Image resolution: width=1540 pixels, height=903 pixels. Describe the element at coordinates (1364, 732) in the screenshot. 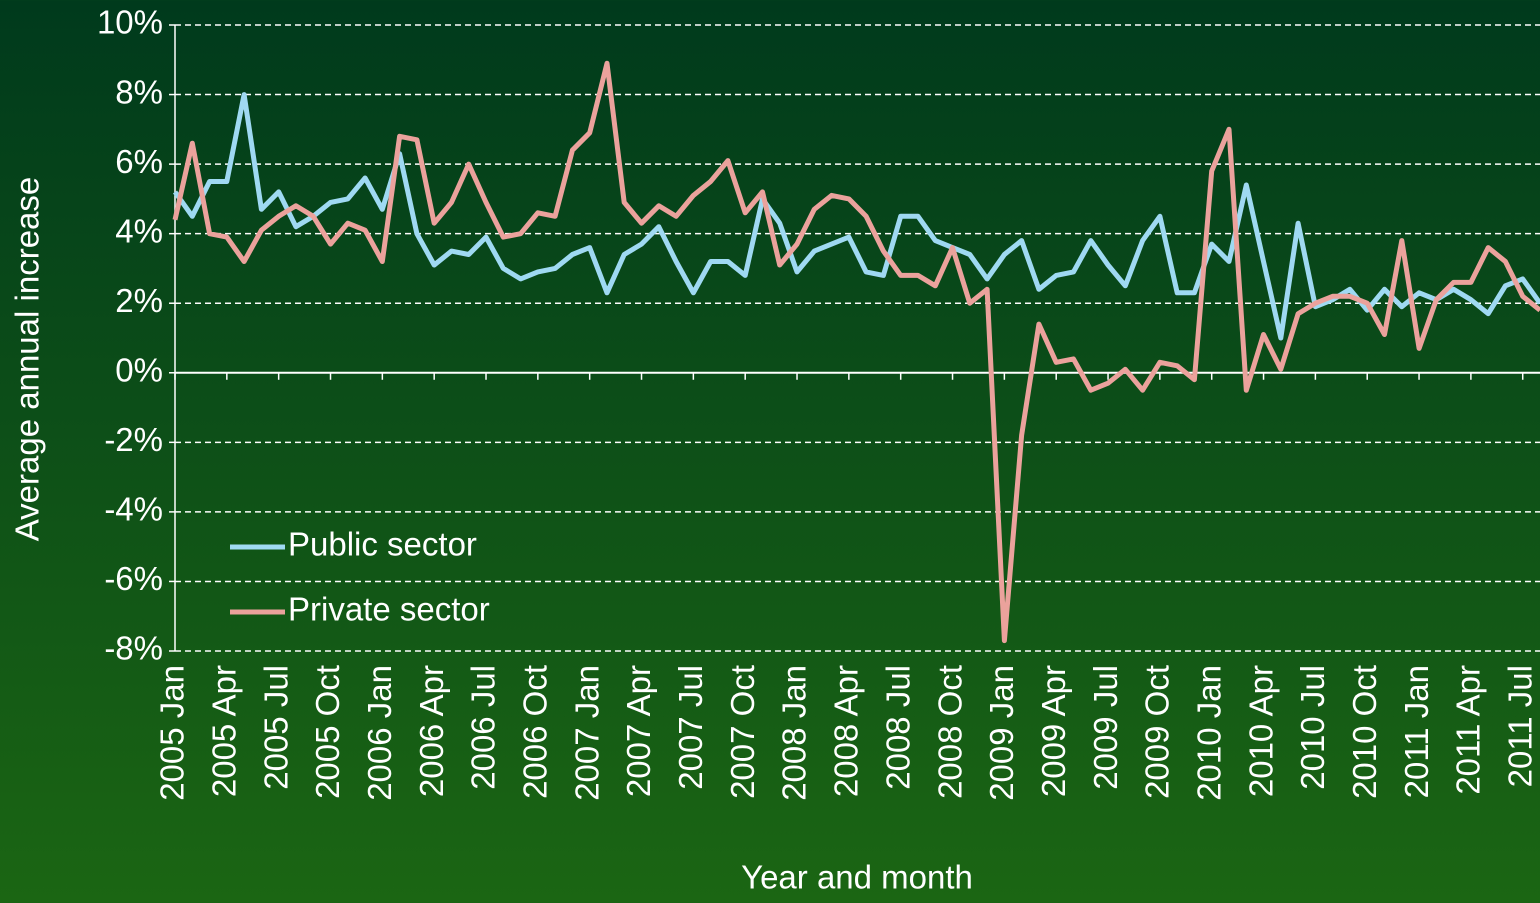

I see `x-tick-label: 2010 Oct` at that location.